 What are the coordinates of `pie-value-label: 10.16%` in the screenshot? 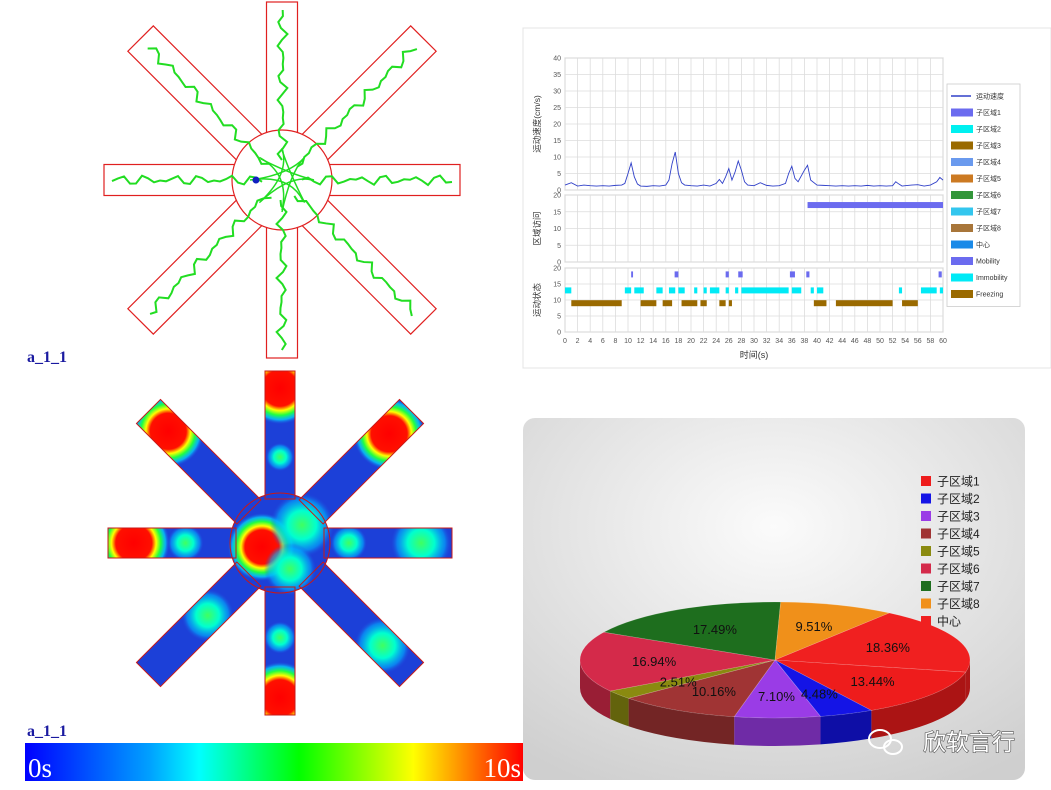 It's located at (714, 691).